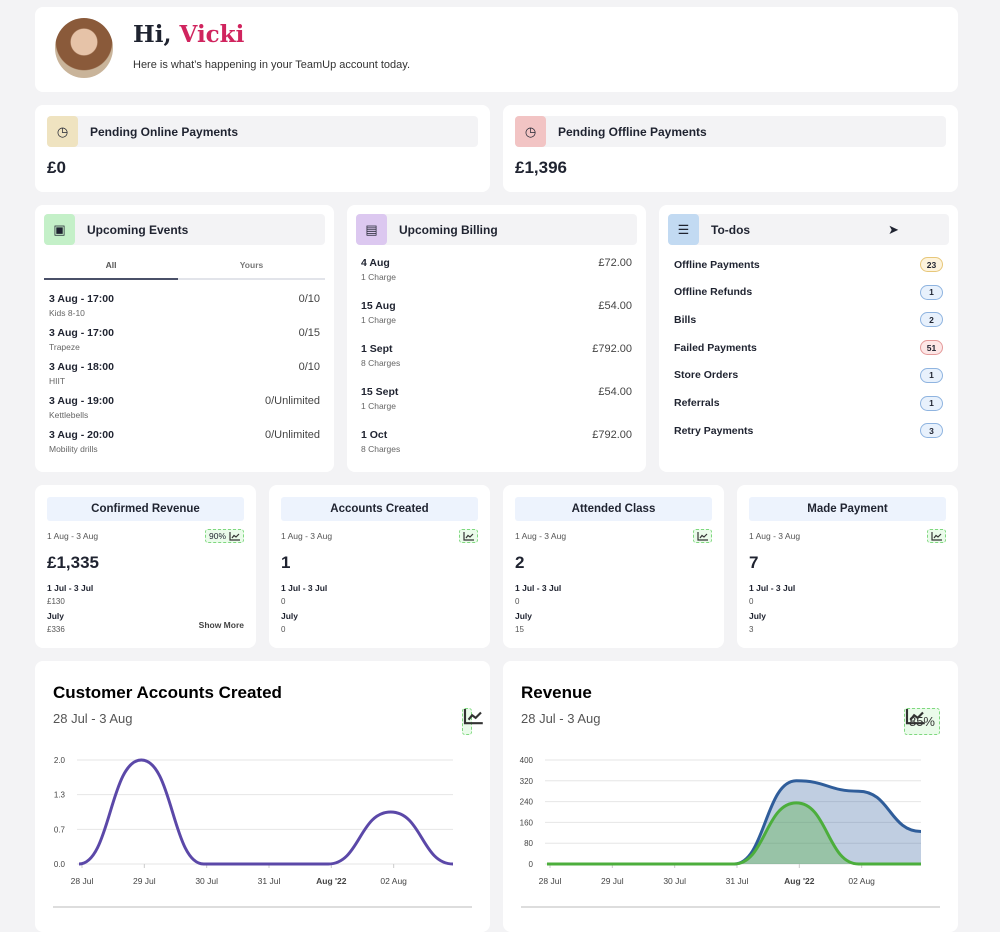  Describe the element at coordinates (799, 881) in the screenshot. I see `x-tick-label: Aug '22` at that location.